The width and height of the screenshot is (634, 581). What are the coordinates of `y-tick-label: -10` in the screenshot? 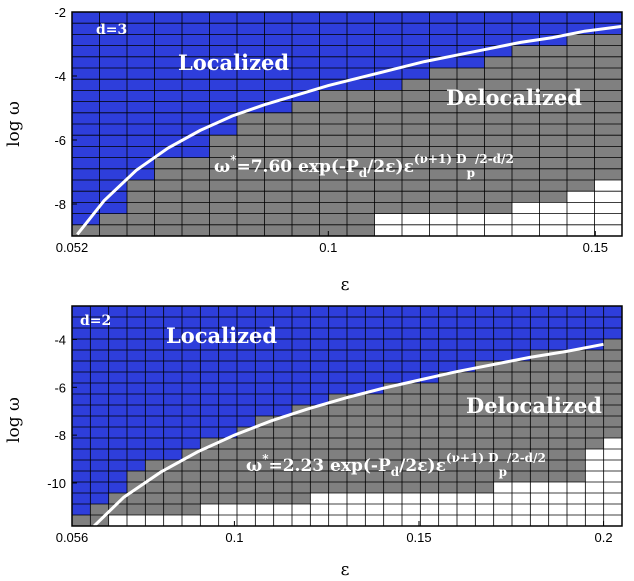 It's located at (56, 483).